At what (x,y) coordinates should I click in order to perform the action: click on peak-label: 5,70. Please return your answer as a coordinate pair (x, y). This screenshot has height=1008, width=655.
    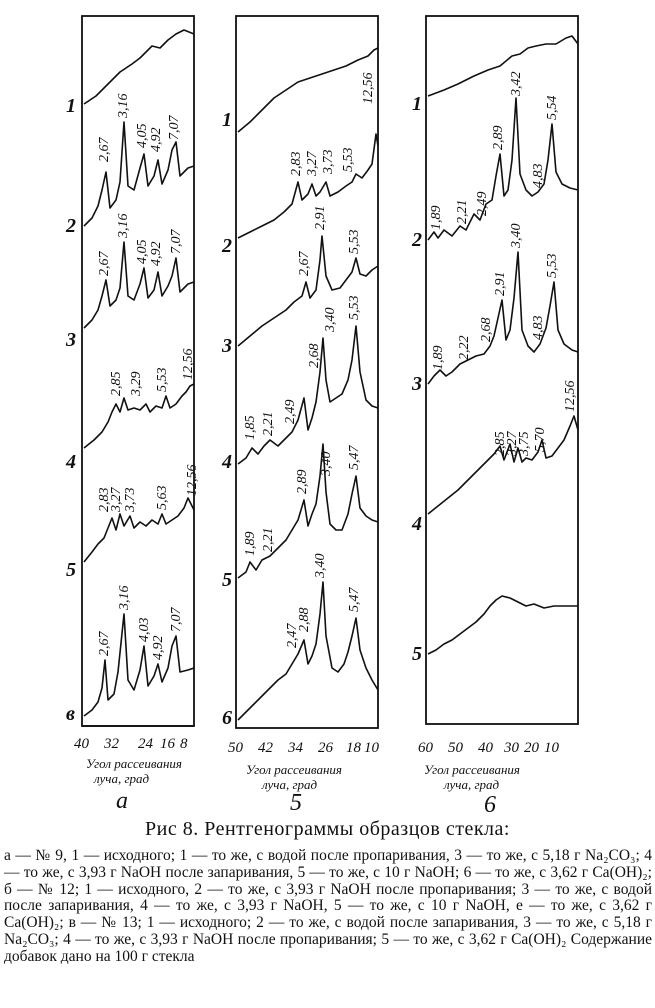
    Looking at the image, I should click on (540, 440).